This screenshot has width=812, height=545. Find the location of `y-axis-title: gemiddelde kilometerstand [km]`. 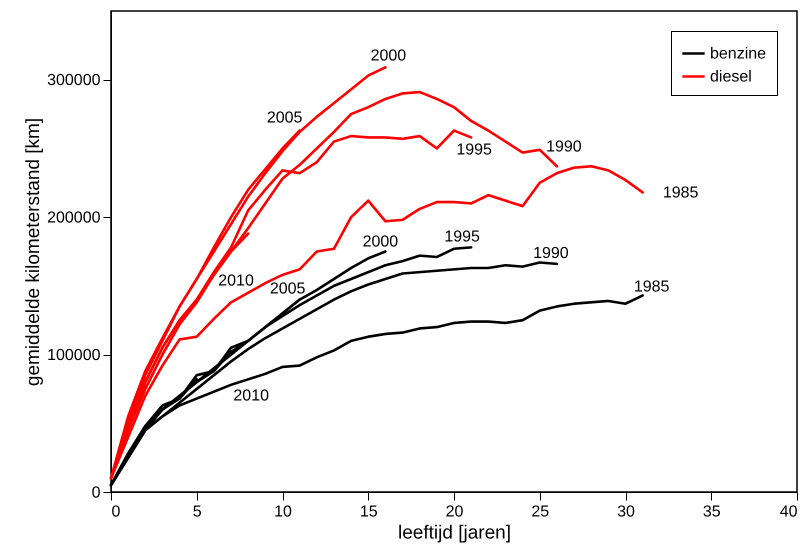

y-axis-title: gemiddelde kilometerstand [km] is located at coordinates (33, 252).